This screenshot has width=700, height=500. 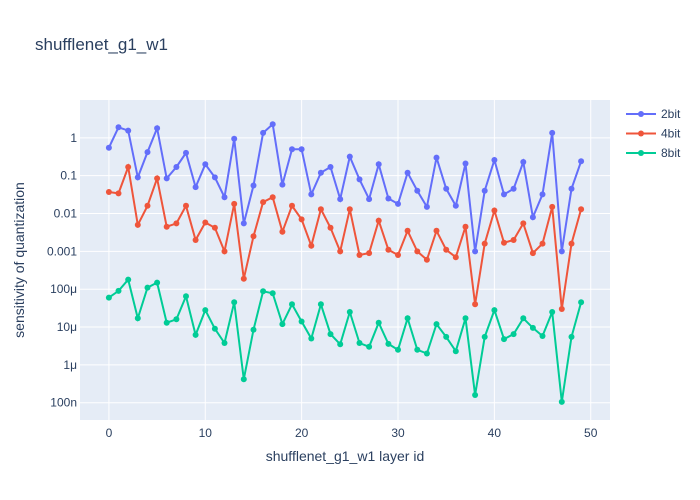 I want to click on legend-item-8bit: 8bit, so click(x=653, y=153).